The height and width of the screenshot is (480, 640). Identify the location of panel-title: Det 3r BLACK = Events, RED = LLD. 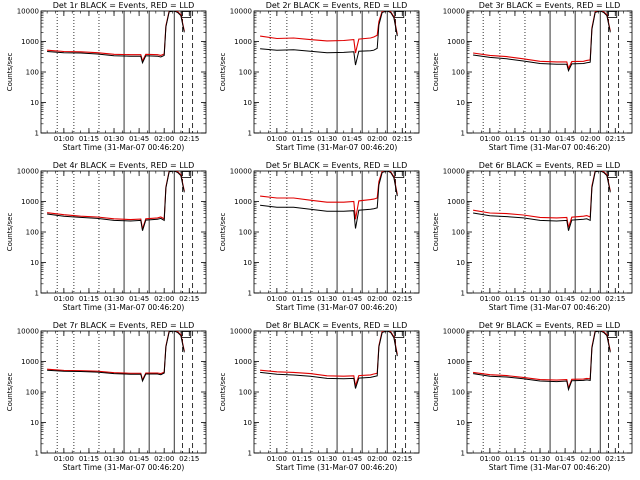
(550, 5).